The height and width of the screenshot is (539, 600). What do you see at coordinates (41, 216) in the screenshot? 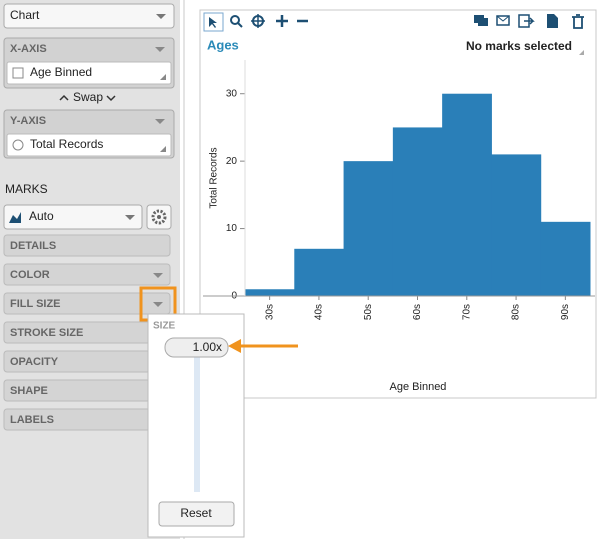
I see `mark-type: Auto` at bounding box center [41, 216].